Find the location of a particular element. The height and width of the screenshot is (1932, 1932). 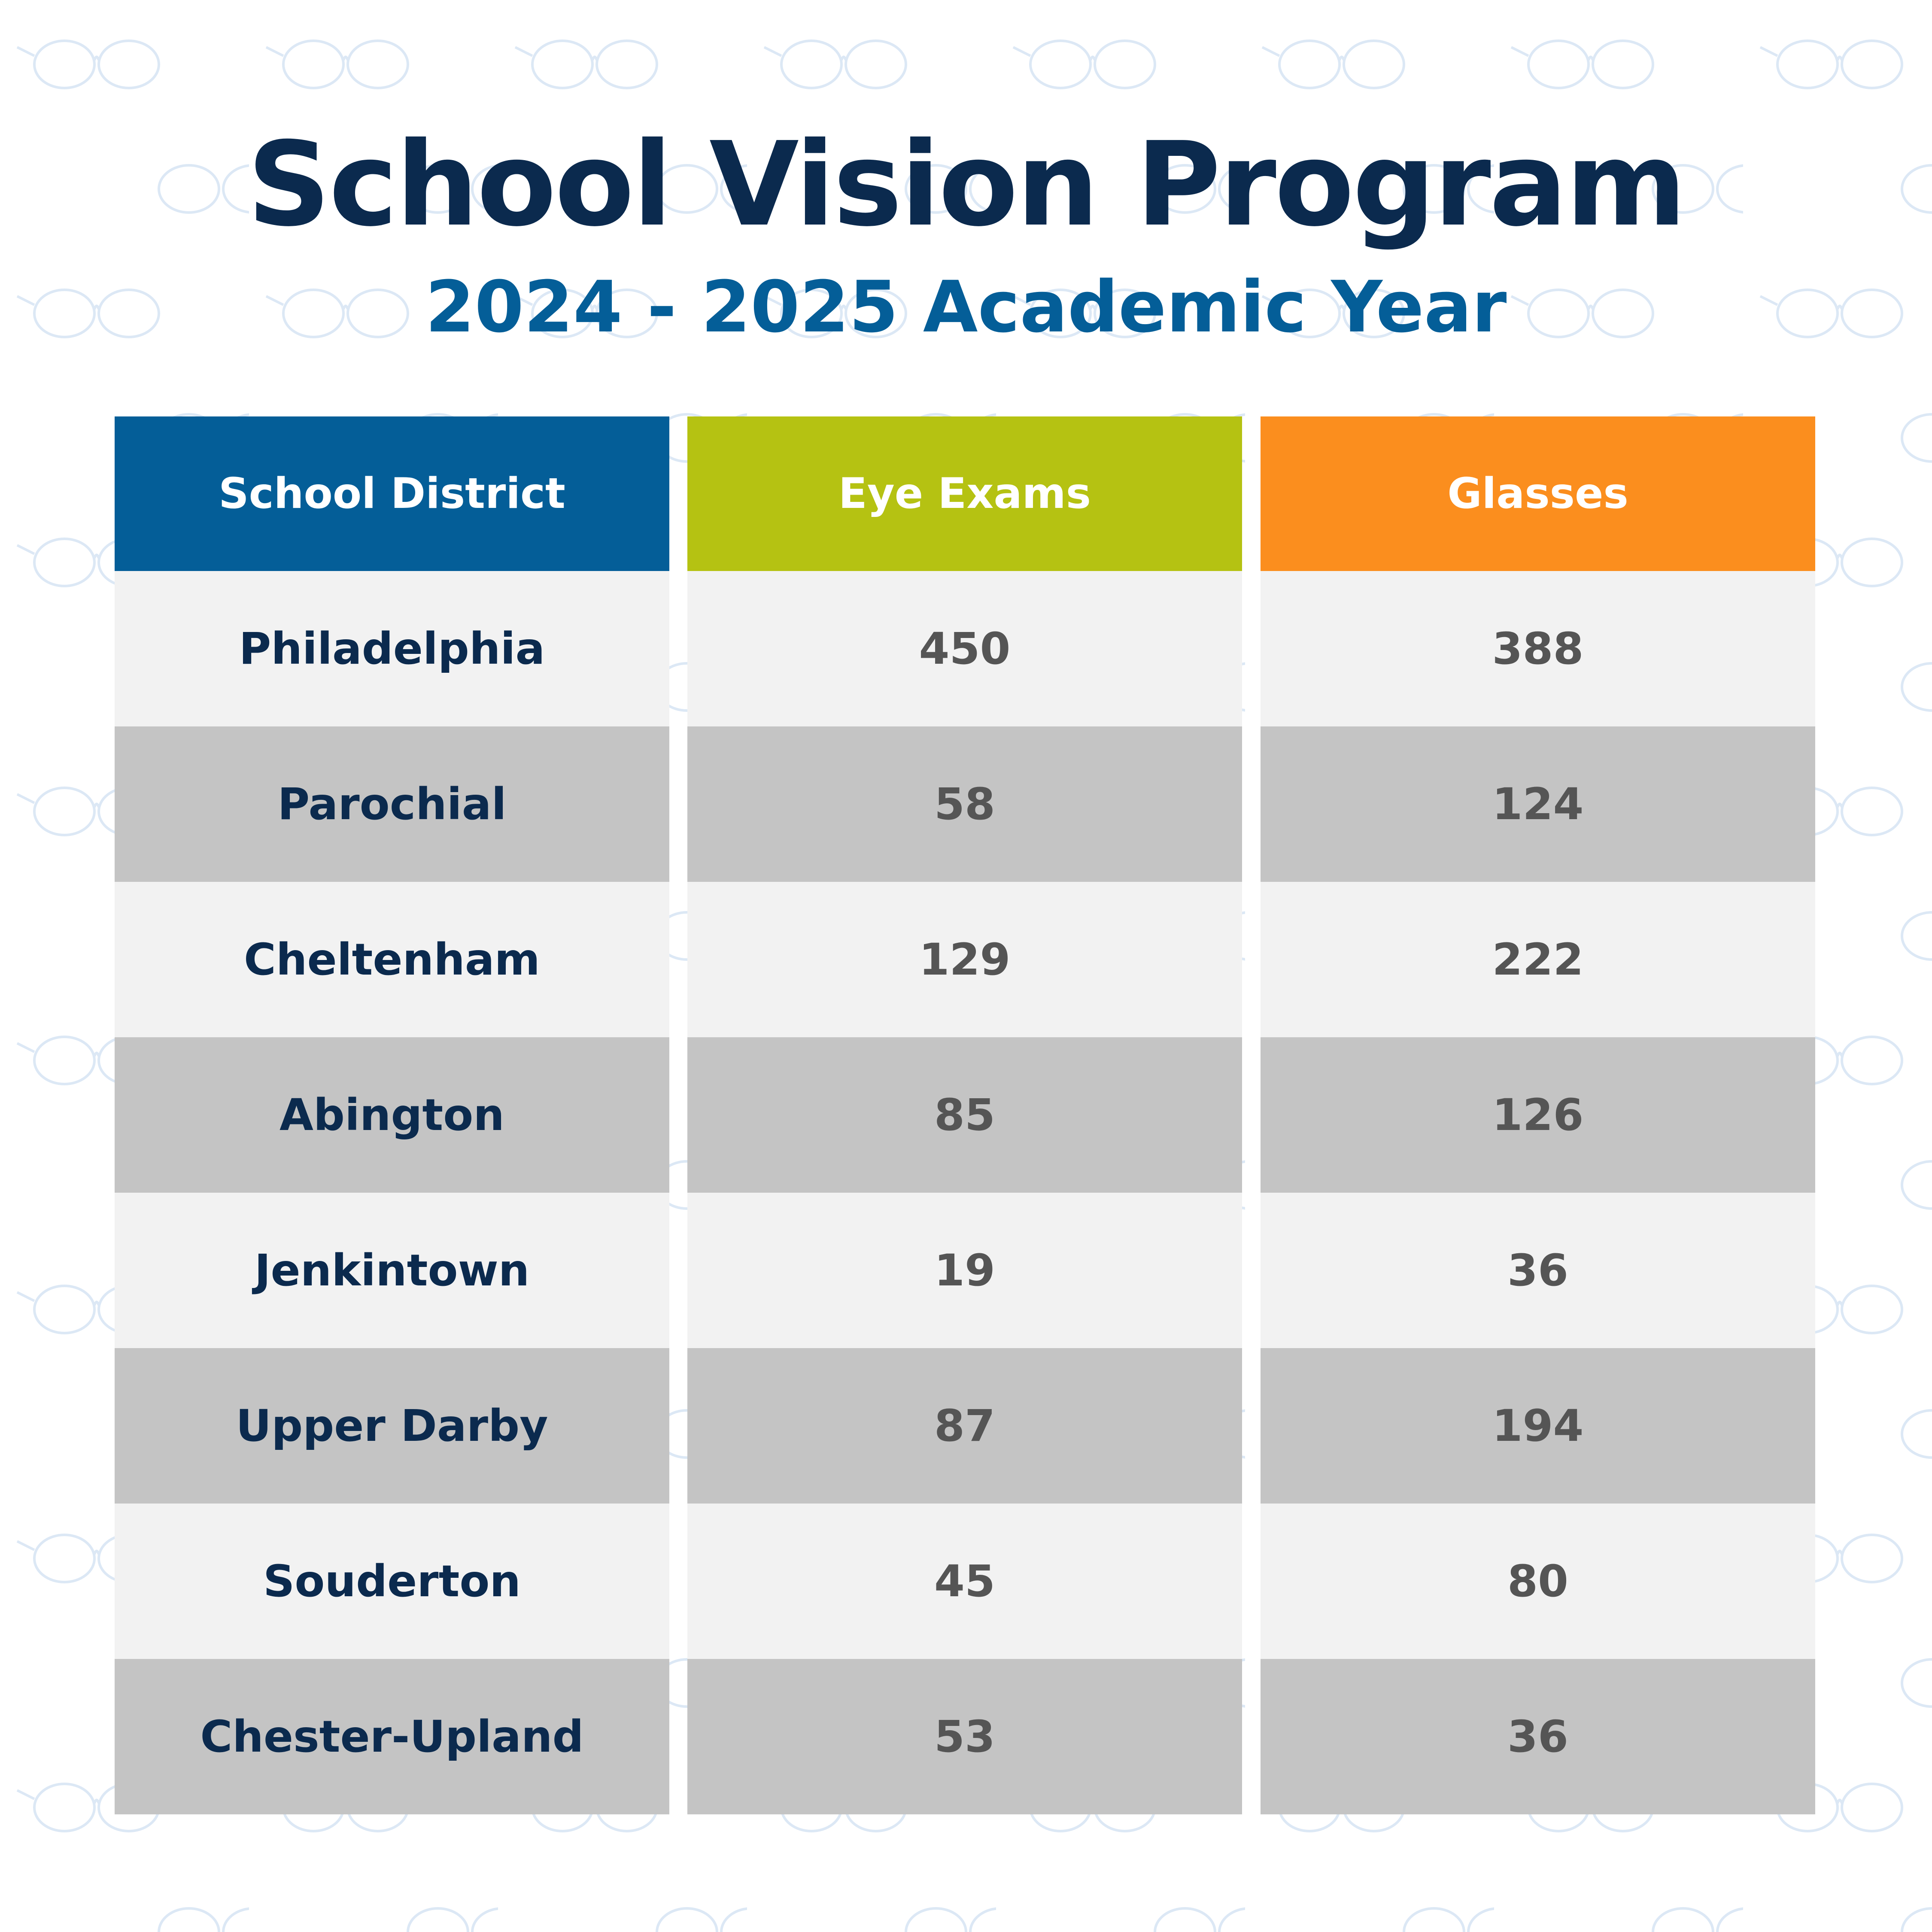

district-name: Parochial is located at coordinates (392, 804).